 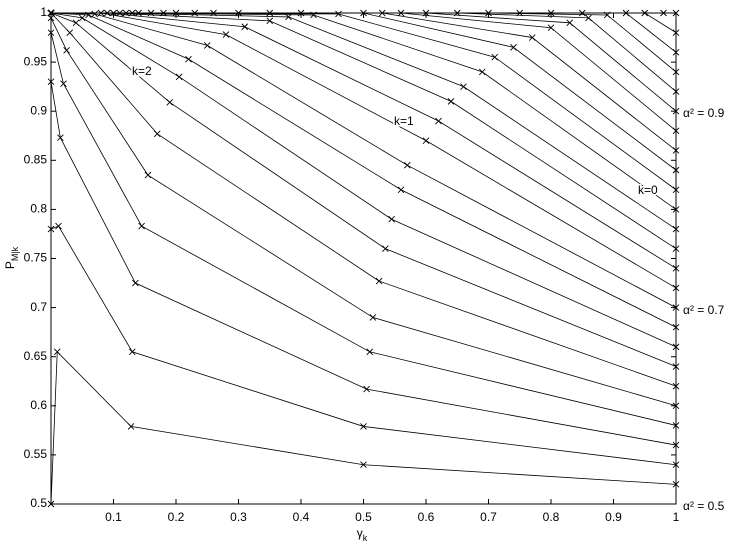 I want to click on annotation: k=0, so click(x=648, y=190).